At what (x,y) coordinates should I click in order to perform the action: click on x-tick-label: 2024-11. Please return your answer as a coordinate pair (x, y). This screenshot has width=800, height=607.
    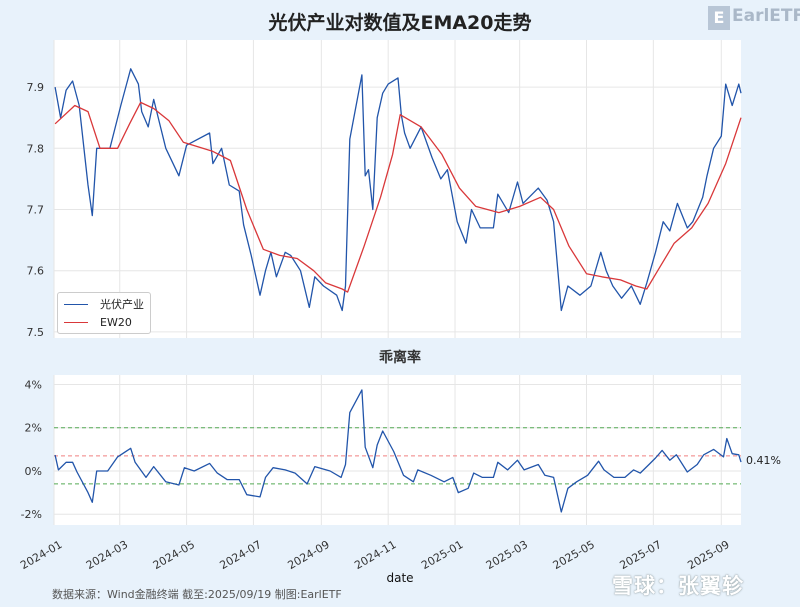
    Looking at the image, I should click on (375, 555).